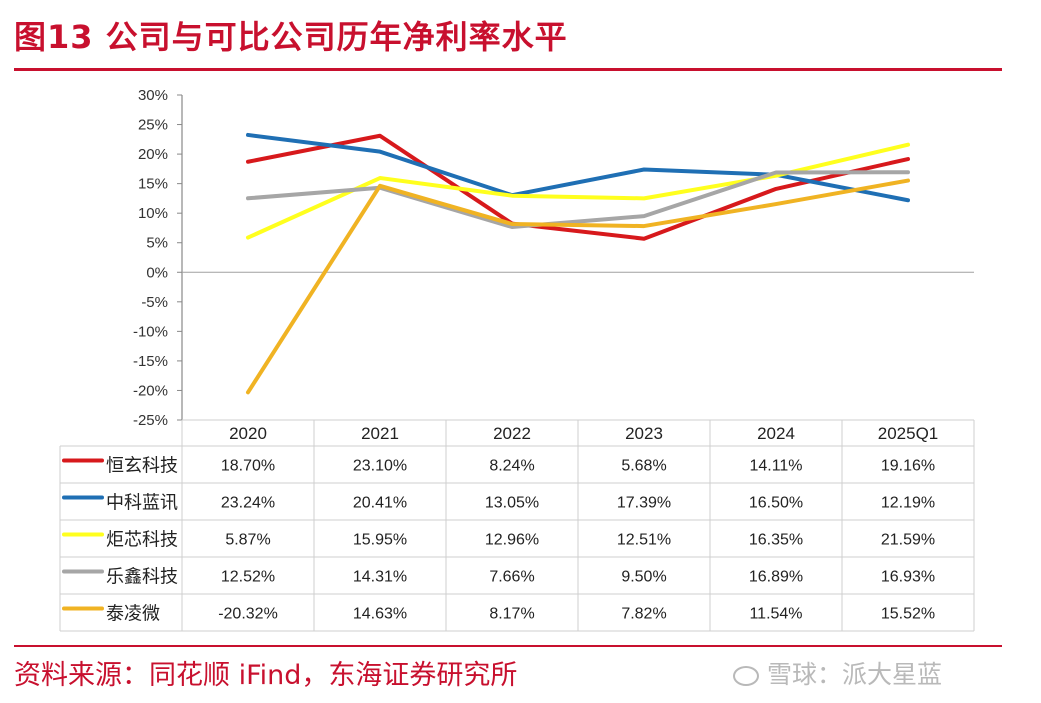 This screenshot has width=1041, height=703. I want to click on y-tick-label: -15%, so click(150, 361).